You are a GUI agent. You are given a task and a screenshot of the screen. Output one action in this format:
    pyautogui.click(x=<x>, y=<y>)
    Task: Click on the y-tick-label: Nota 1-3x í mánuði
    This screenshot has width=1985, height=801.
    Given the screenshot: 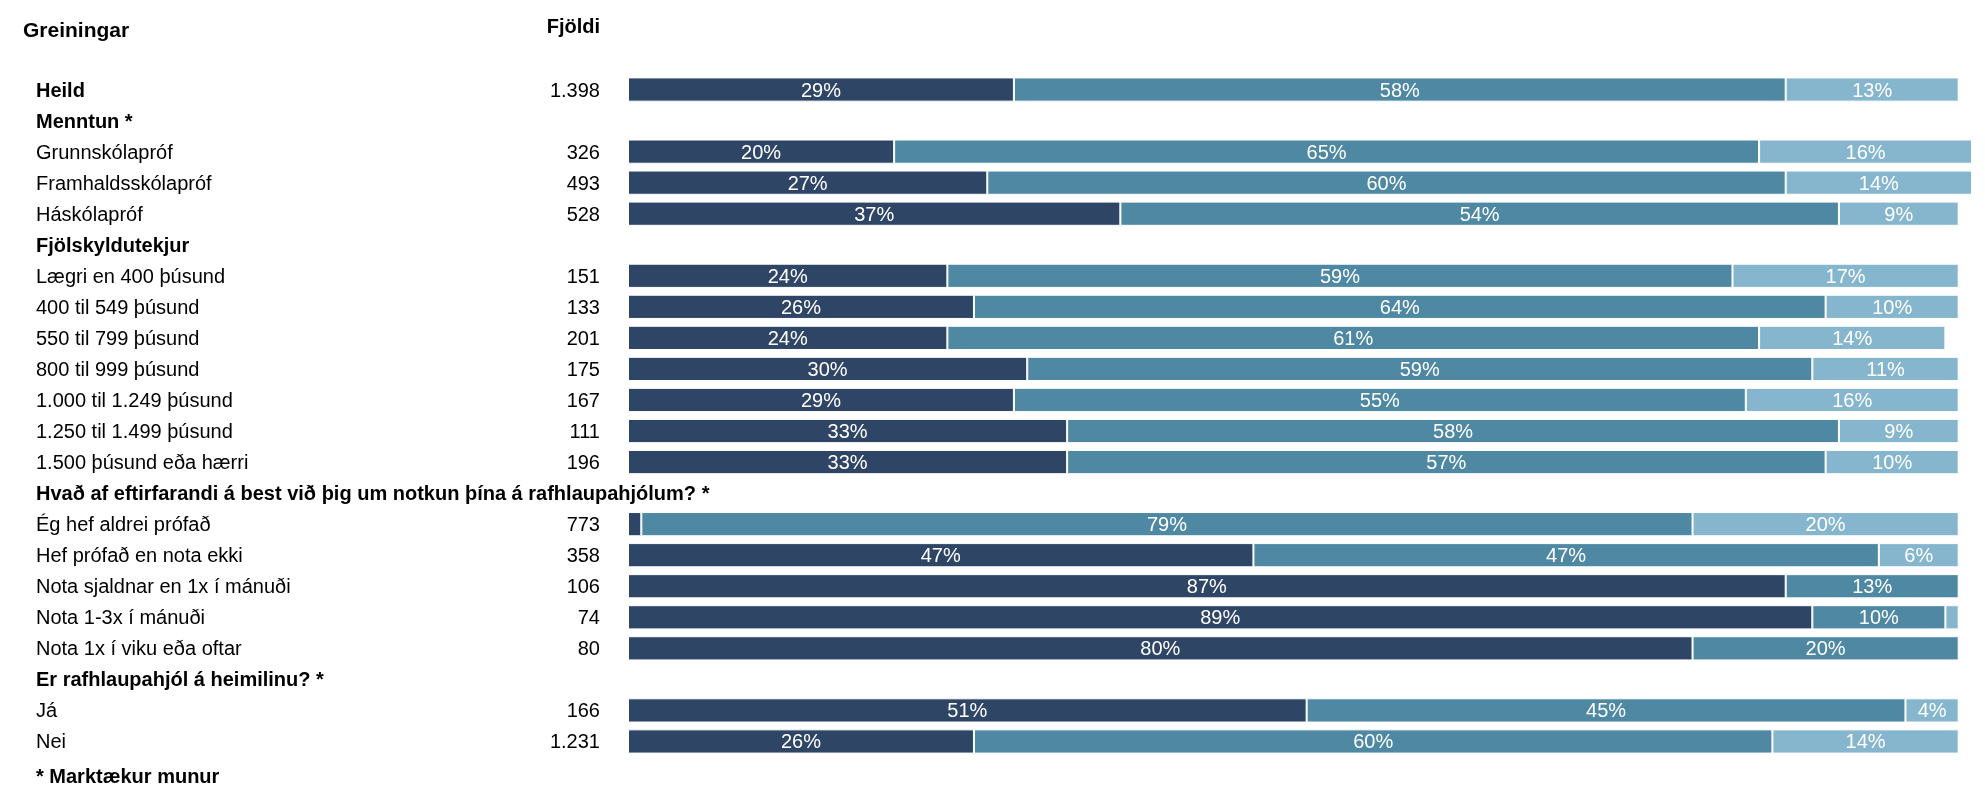 What is the action you would take?
    pyautogui.click(x=120, y=617)
    